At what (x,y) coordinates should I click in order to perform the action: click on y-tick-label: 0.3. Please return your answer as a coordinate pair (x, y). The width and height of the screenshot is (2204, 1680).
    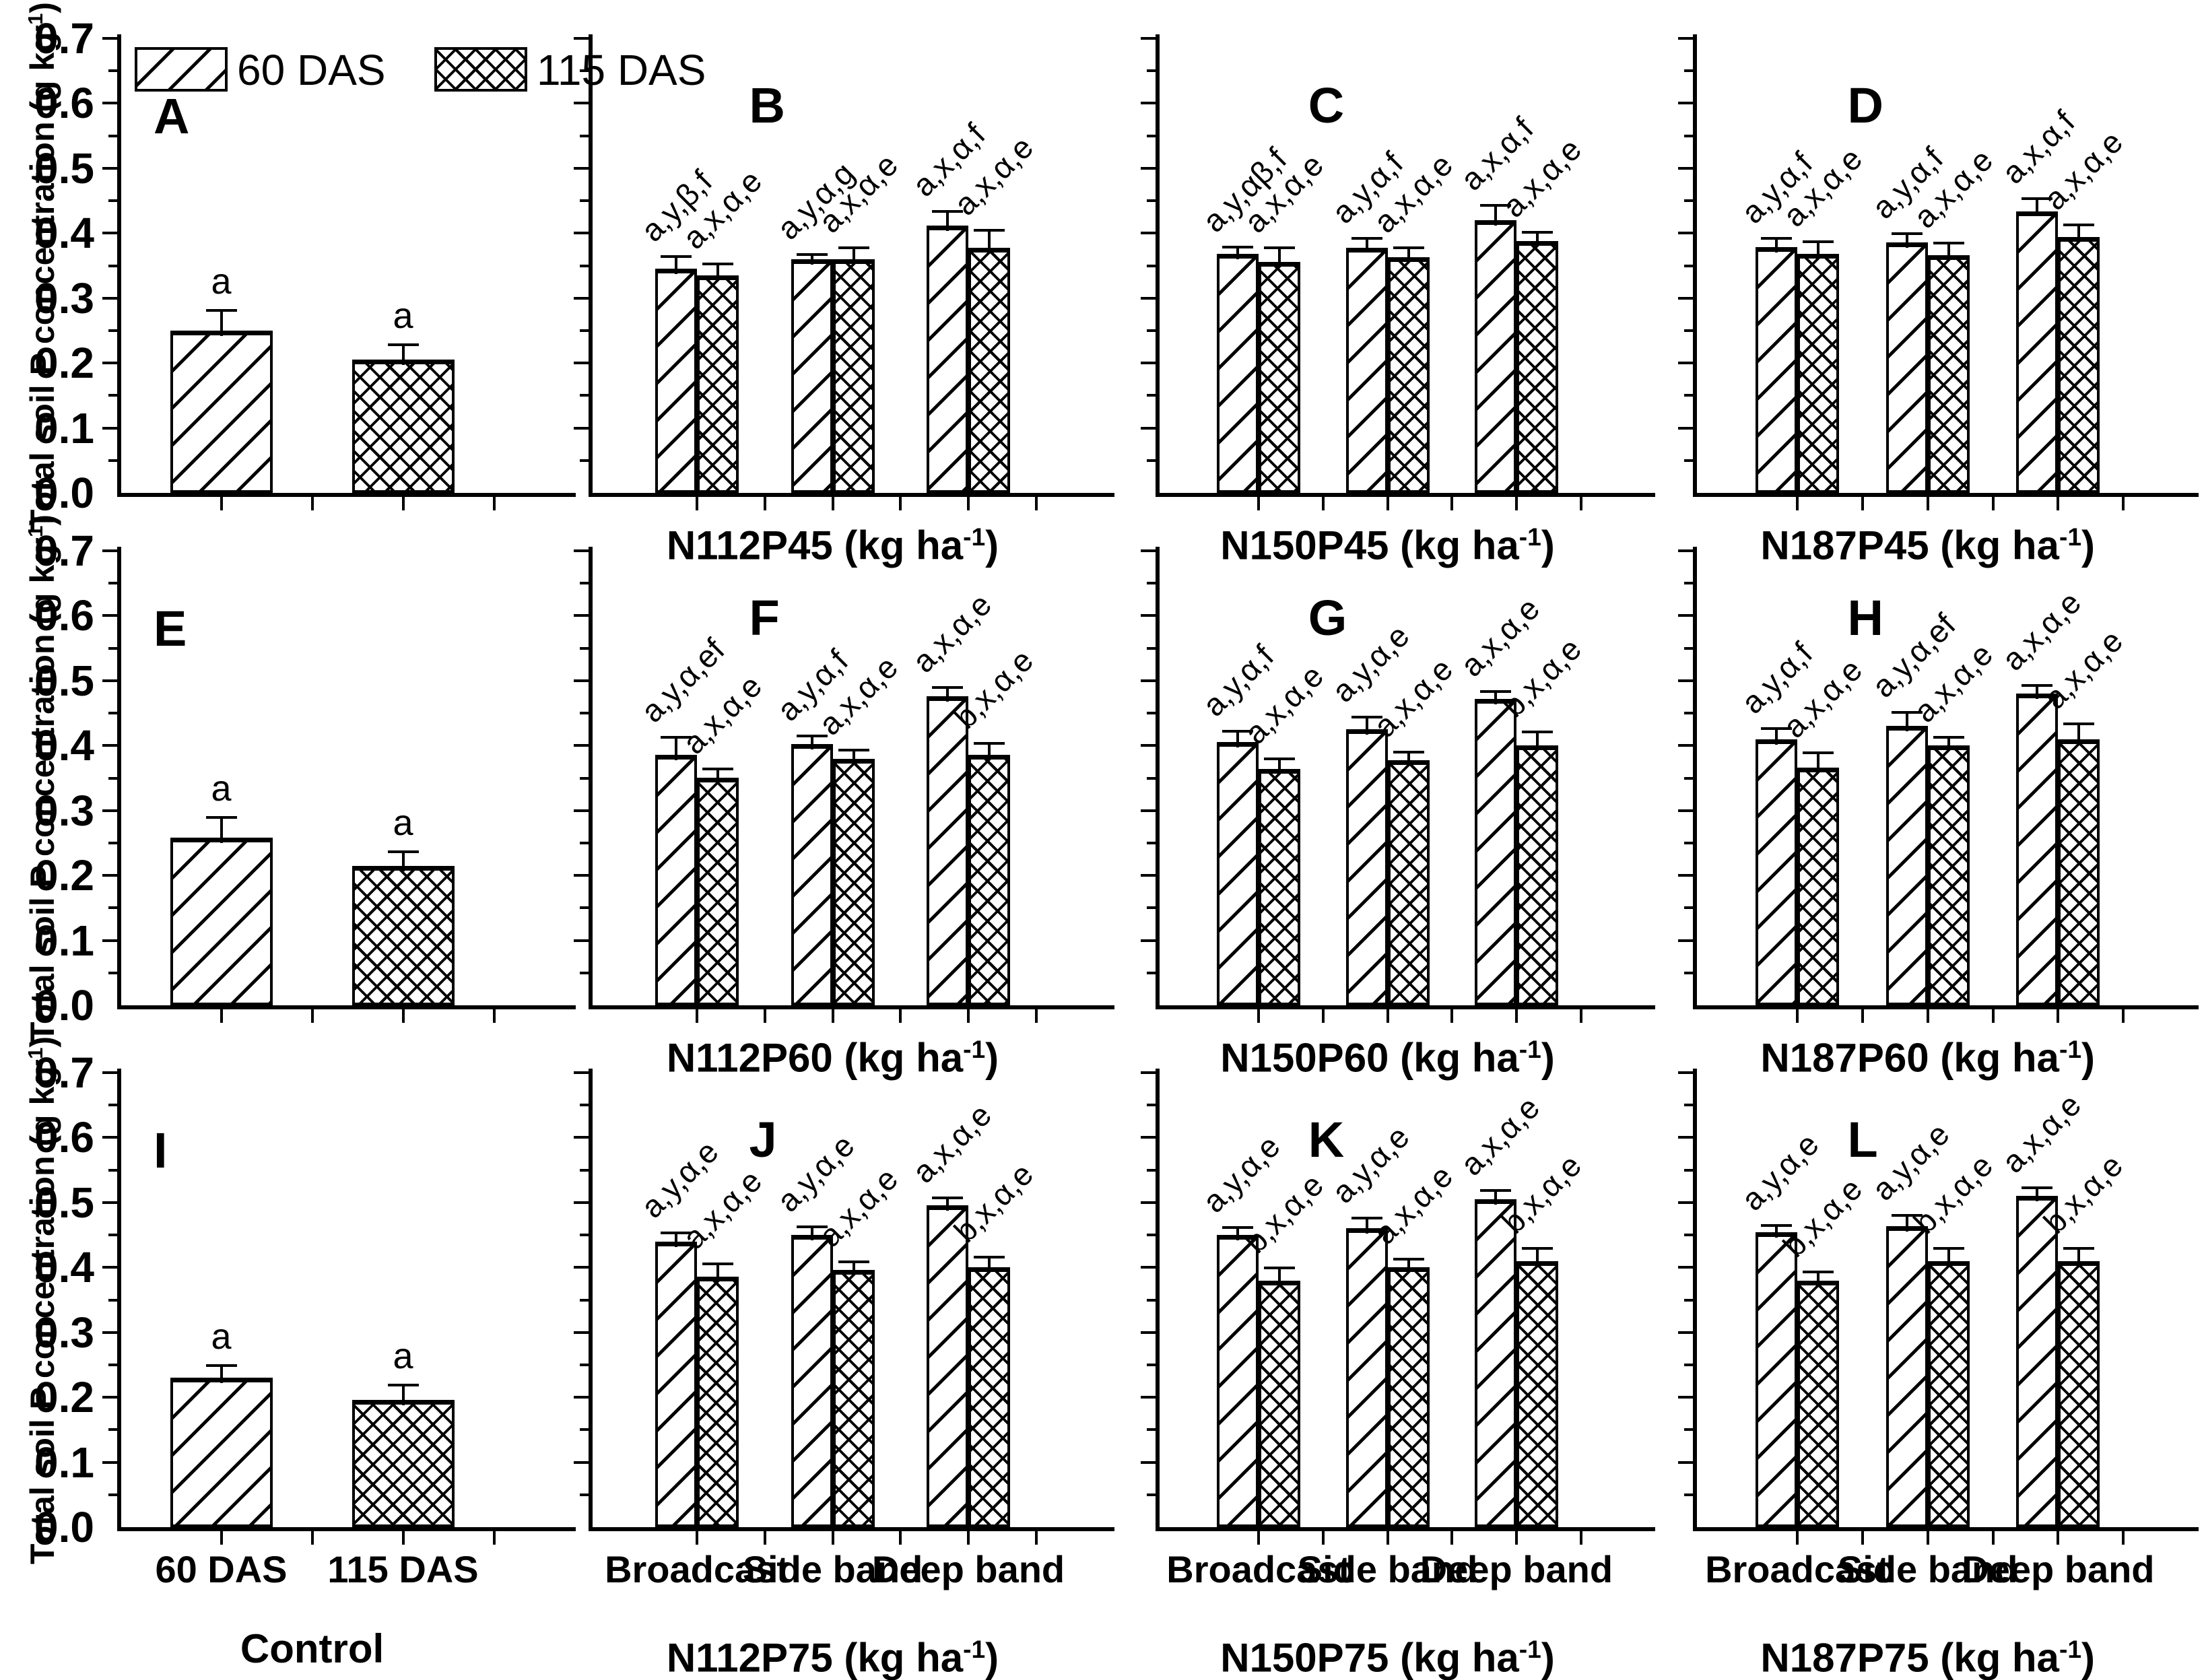
    Looking at the image, I should click on (64, 810).